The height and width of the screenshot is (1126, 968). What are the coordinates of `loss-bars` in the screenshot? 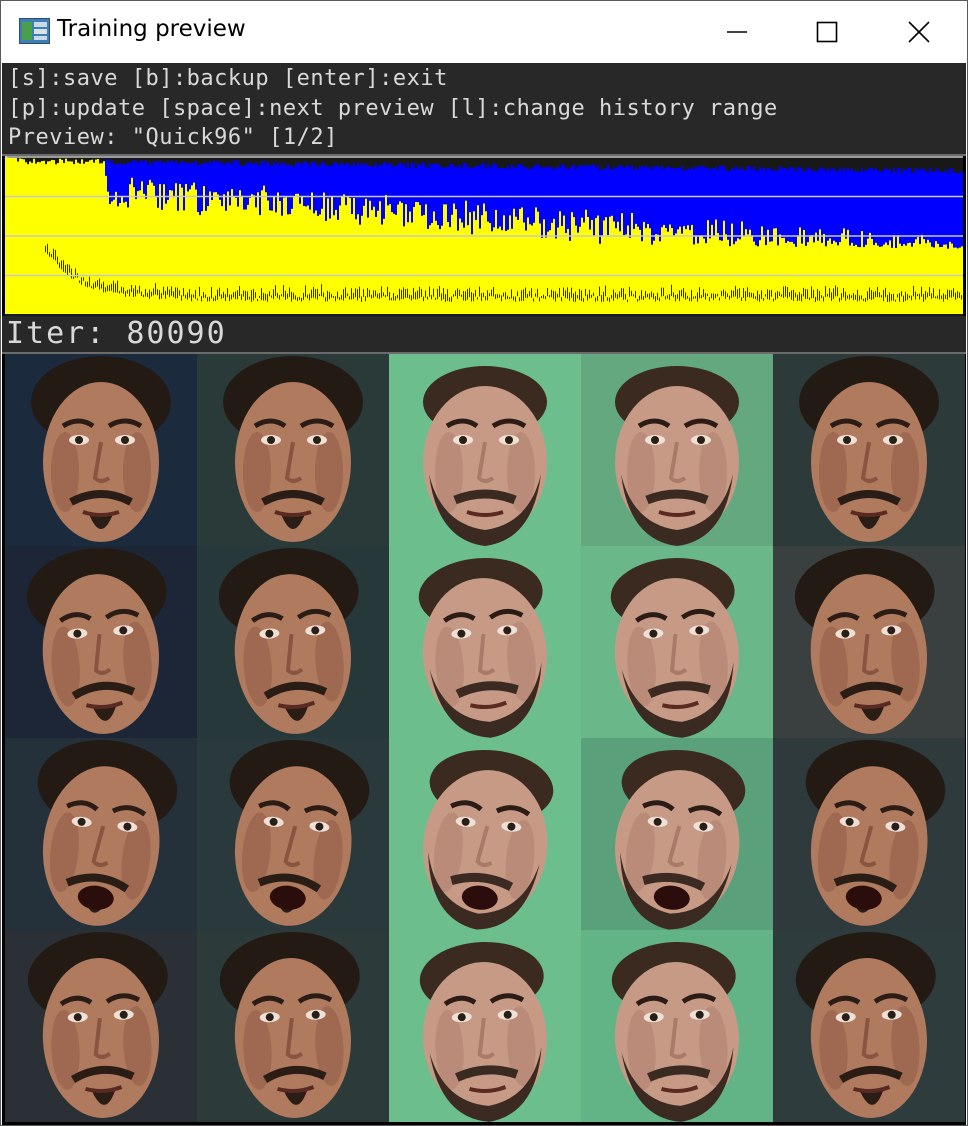 It's located at (484, 235).